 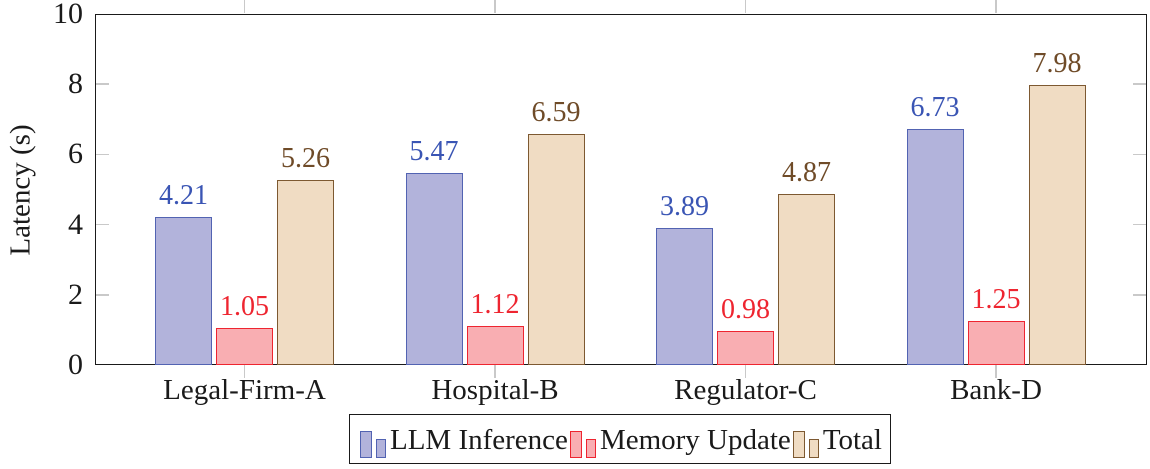 What do you see at coordinates (75, 84) in the screenshot?
I see `y-tick-label-8: 8` at bounding box center [75, 84].